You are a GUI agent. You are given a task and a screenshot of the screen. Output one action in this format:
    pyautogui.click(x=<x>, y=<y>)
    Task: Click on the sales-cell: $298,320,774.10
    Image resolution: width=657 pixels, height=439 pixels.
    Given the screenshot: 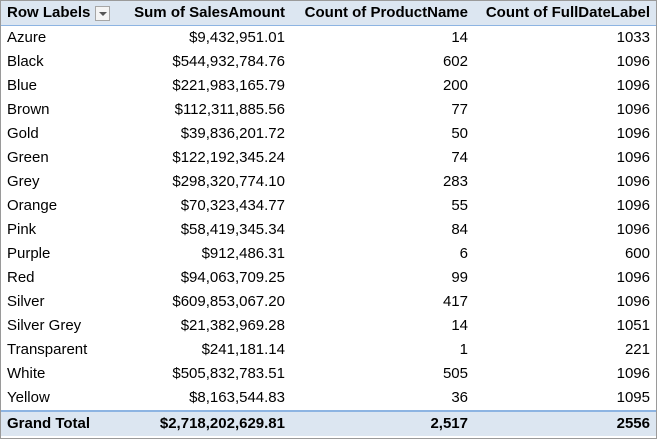 What is the action you would take?
    pyautogui.click(x=228, y=181)
    